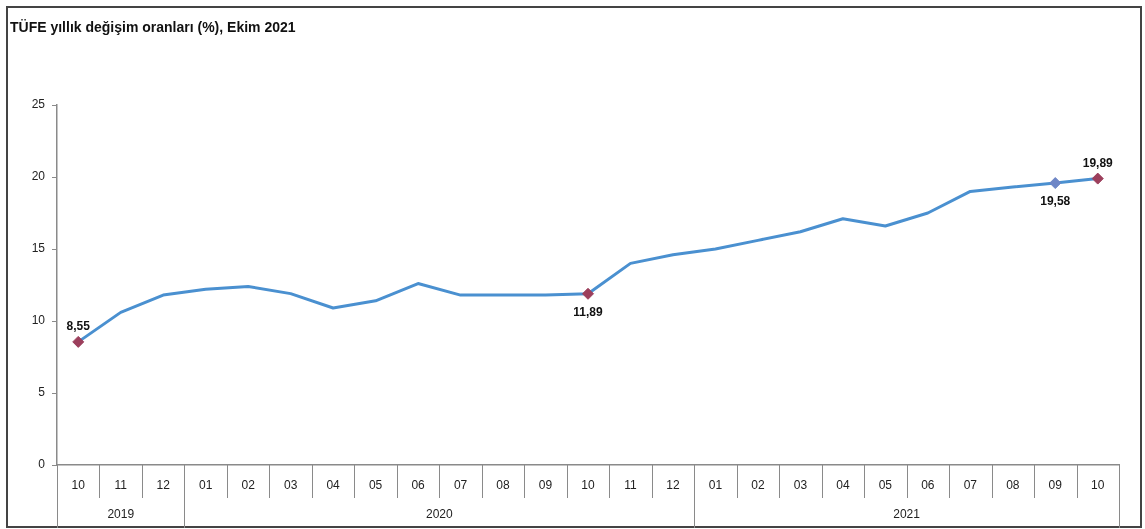  Describe the element at coordinates (42, 464) in the screenshot. I see `y-tick-label: 0` at that location.